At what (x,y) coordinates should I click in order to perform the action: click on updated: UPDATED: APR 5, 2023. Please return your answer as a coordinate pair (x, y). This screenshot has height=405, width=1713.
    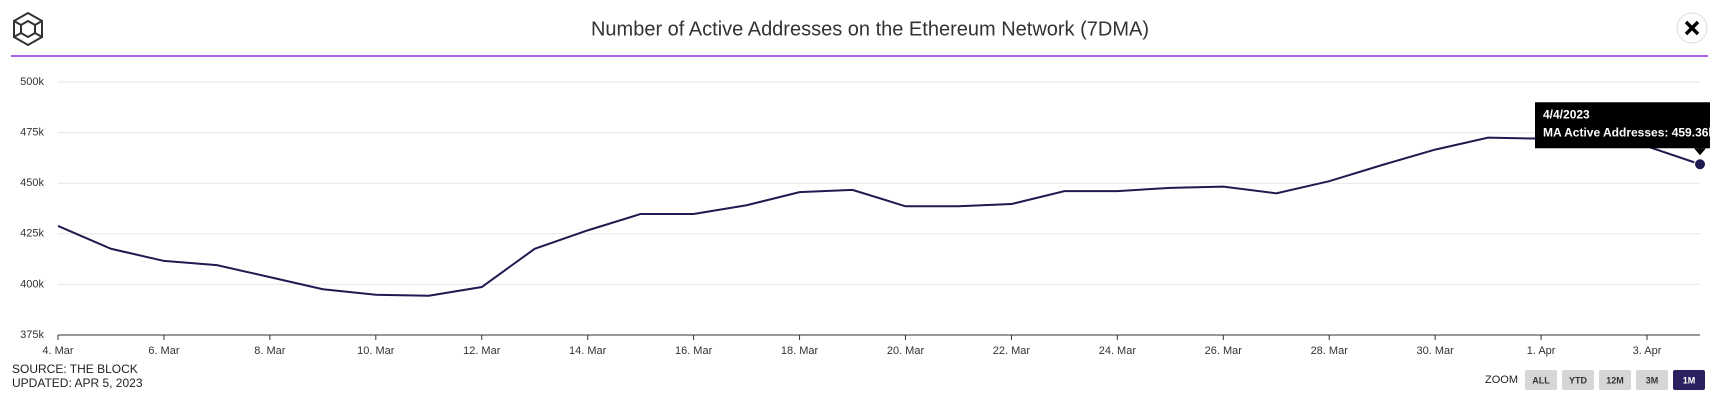
    Looking at the image, I should click on (77, 383).